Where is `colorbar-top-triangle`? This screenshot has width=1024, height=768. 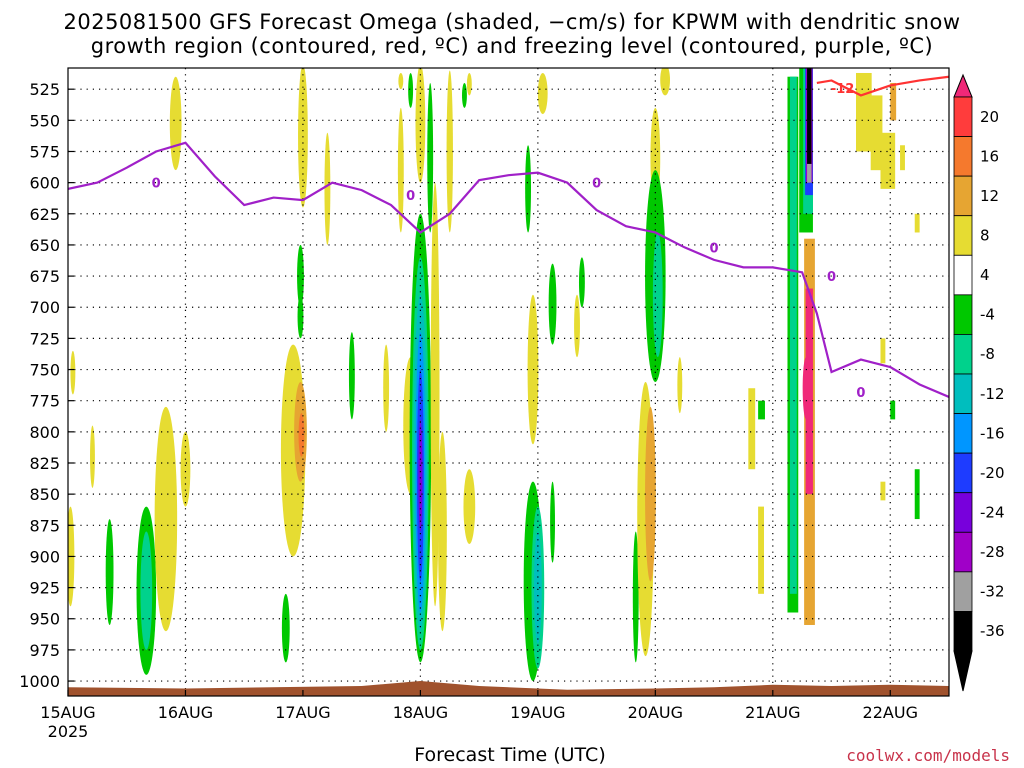 colorbar-top-triangle is located at coordinates (963, 85).